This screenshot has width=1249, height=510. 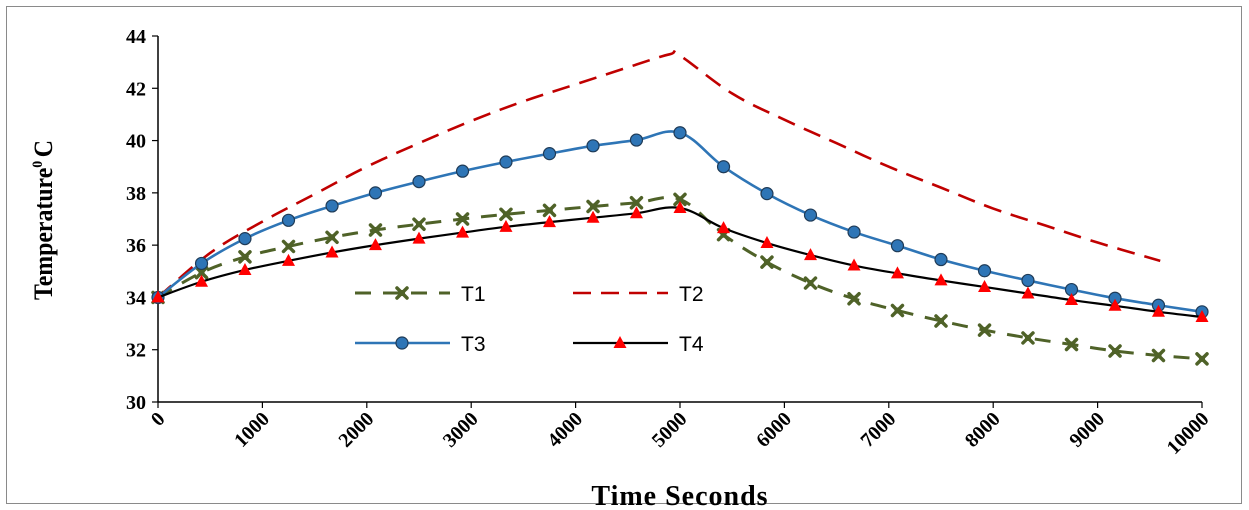 What do you see at coordinates (420, 294) in the screenshot?
I see `legend-item-t1: T1` at bounding box center [420, 294].